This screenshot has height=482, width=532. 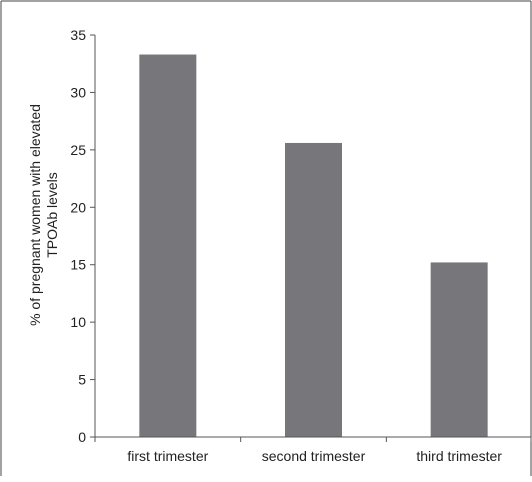 I want to click on y-tick-label: 10, so click(x=78, y=322).